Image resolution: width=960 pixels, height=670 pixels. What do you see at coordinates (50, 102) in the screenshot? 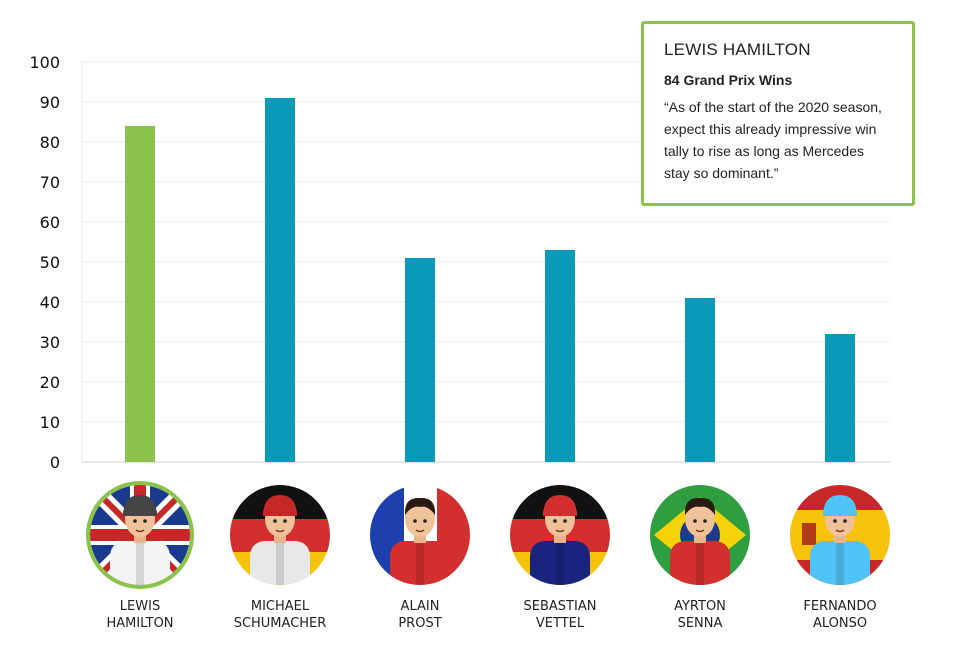
I see `y-tick-label: 90` at bounding box center [50, 102].